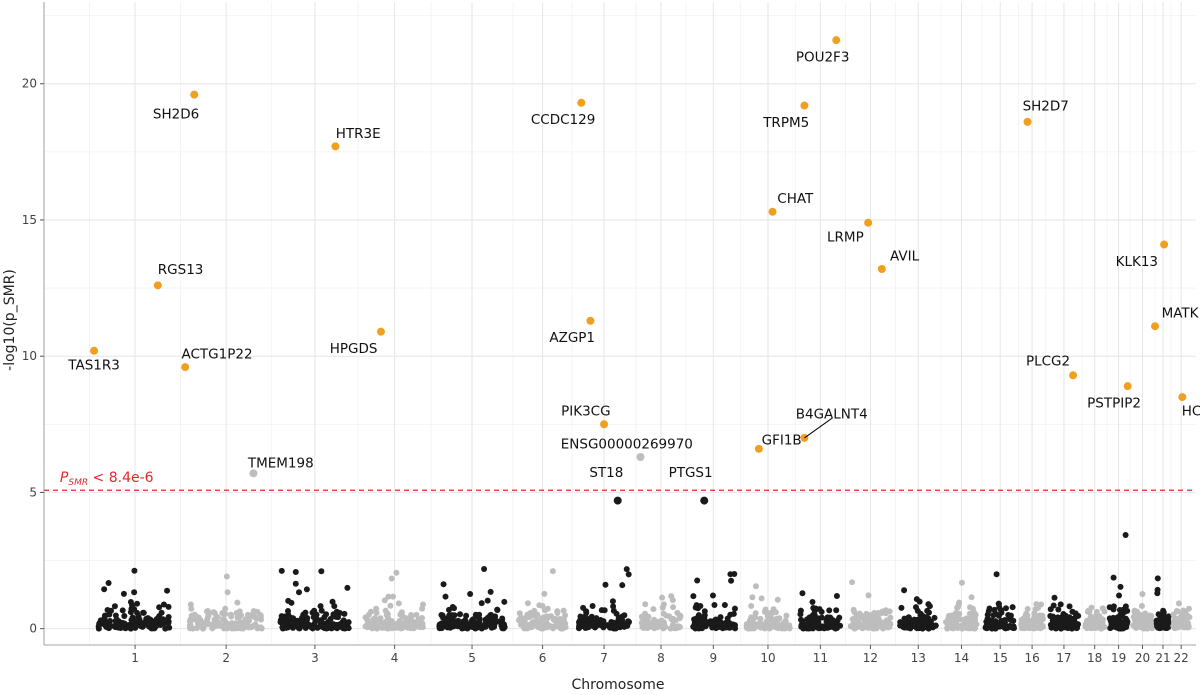  What do you see at coordinates (10, 320) in the screenshot?
I see `y-axis-title: -log10(p_SMR)` at bounding box center [10, 320].